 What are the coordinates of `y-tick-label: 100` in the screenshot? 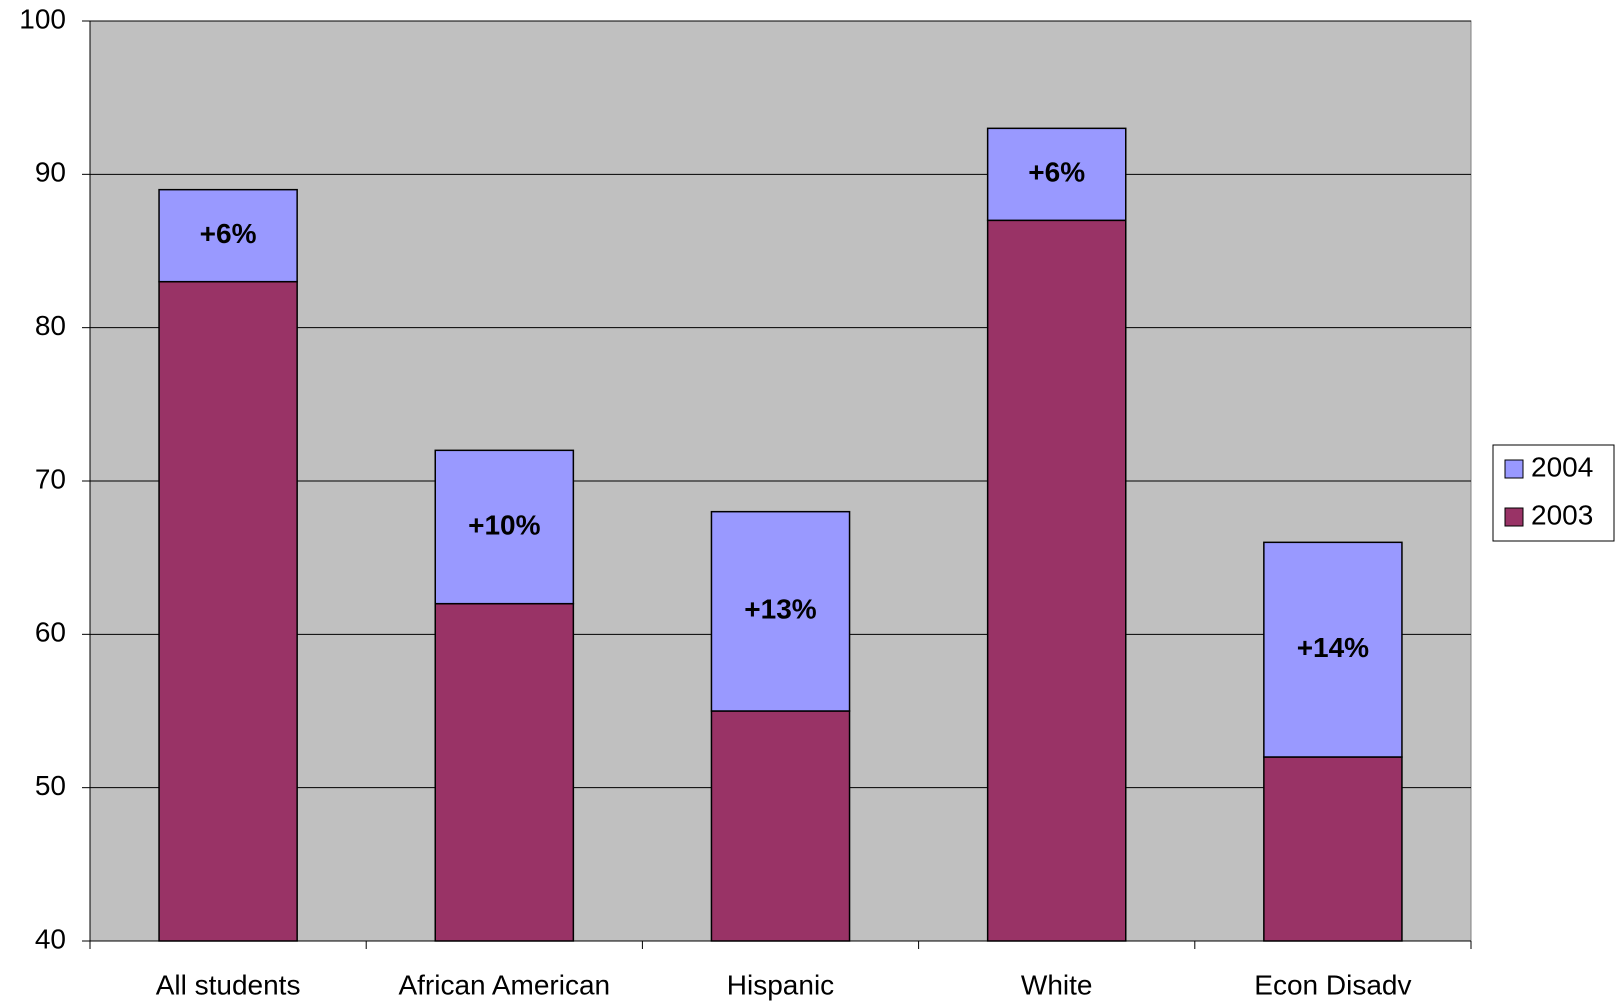 It's located at (42, 18).